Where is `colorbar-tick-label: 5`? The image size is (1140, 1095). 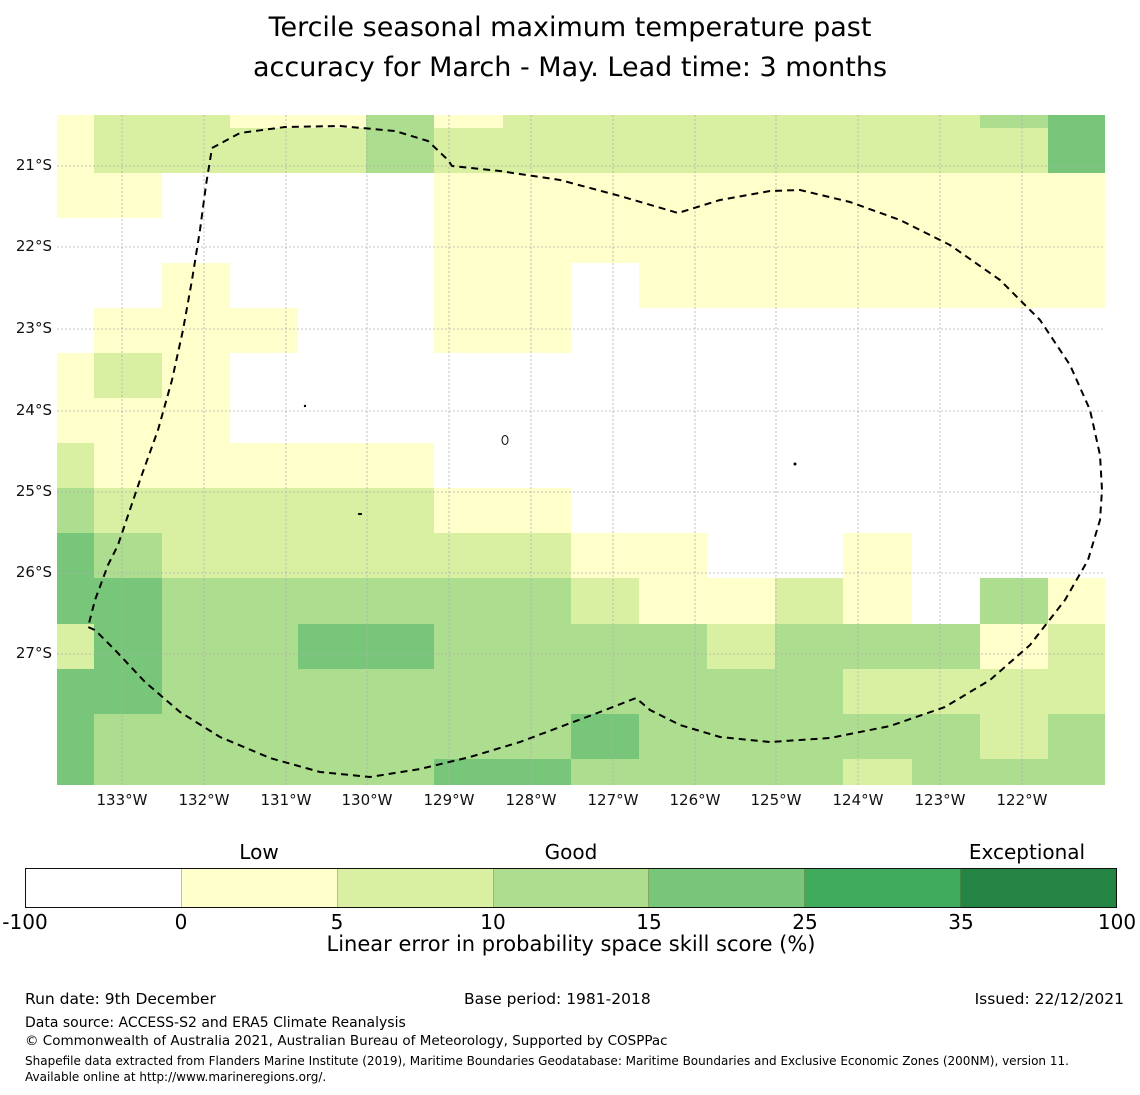 colorbar-tick-label: 5 is located at coordinates (337, 922).